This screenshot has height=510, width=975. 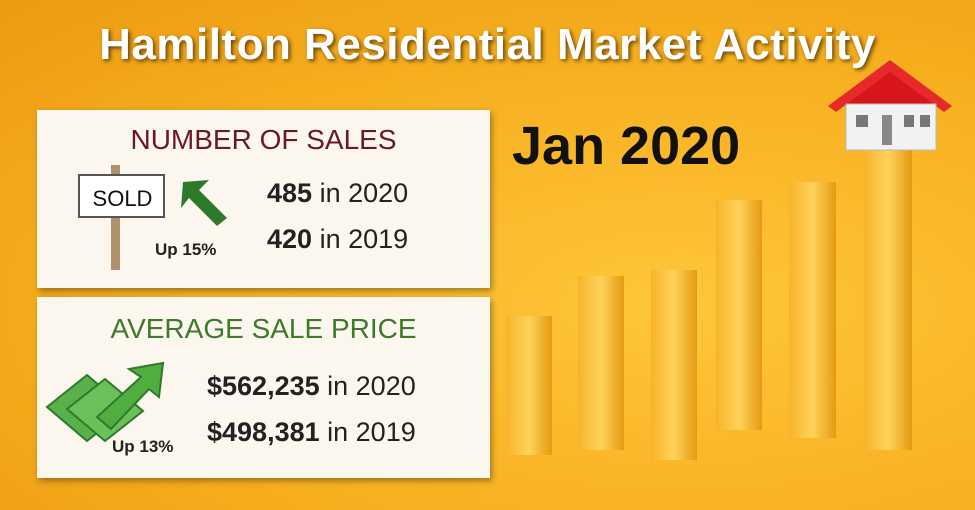 What do you see at coordinates (290, 193) in the screenshot?
I see `sales-value: 485` at bounding box center [290, 193].